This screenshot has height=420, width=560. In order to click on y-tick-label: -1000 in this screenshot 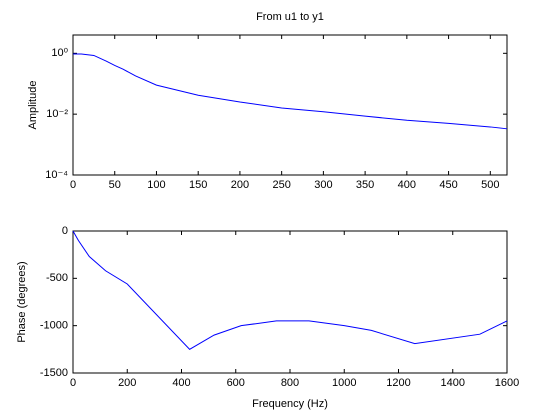, I will do `click(54, 326)`.